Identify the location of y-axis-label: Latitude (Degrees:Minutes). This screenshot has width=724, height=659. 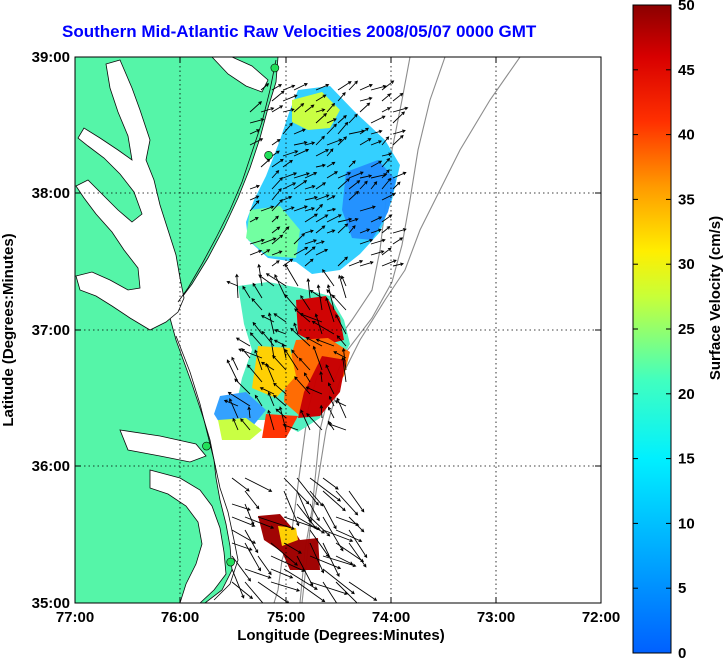
(8, 329).